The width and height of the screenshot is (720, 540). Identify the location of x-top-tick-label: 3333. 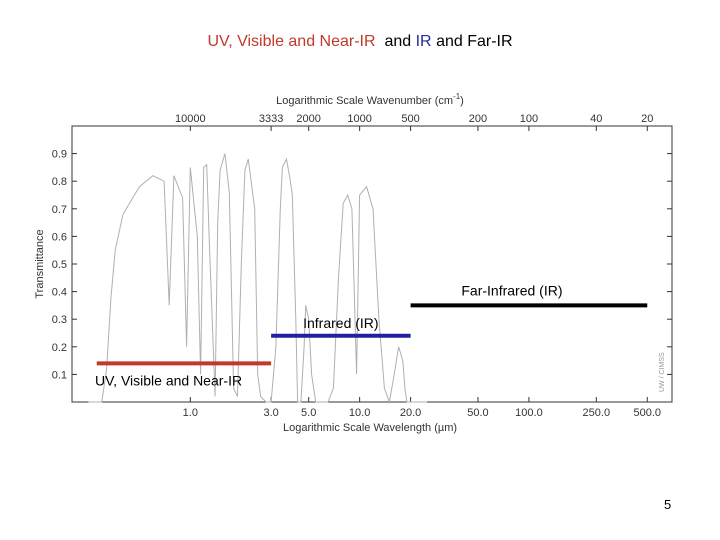
(271, 119).